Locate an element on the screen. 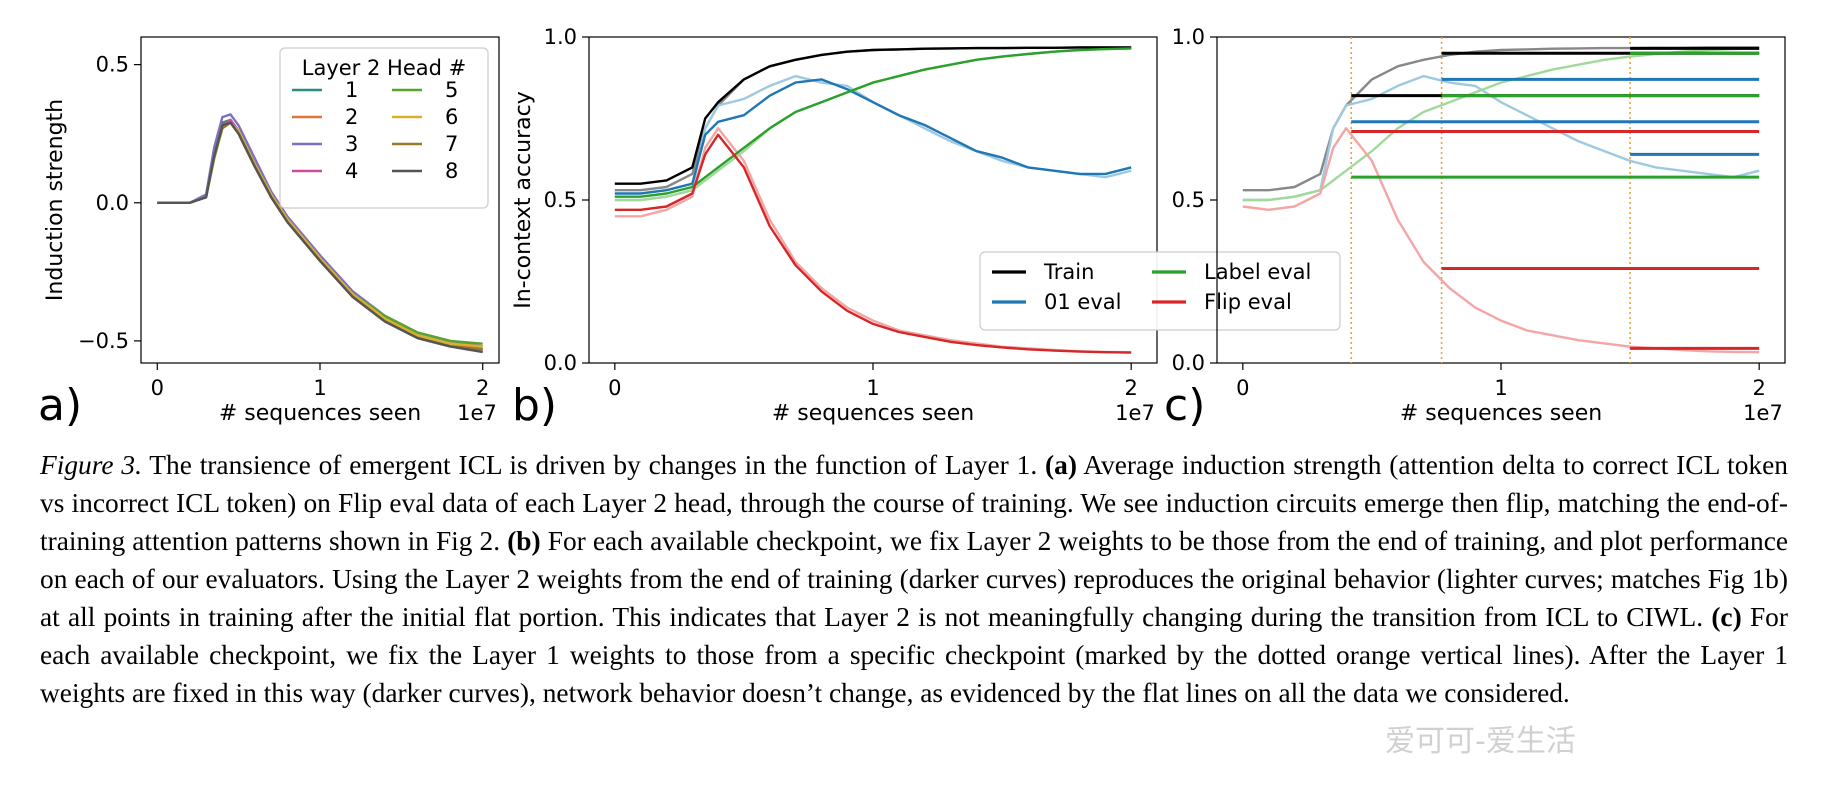  panel-b-legend-label-2: 01 eval is located at coordinates (1082, 302).